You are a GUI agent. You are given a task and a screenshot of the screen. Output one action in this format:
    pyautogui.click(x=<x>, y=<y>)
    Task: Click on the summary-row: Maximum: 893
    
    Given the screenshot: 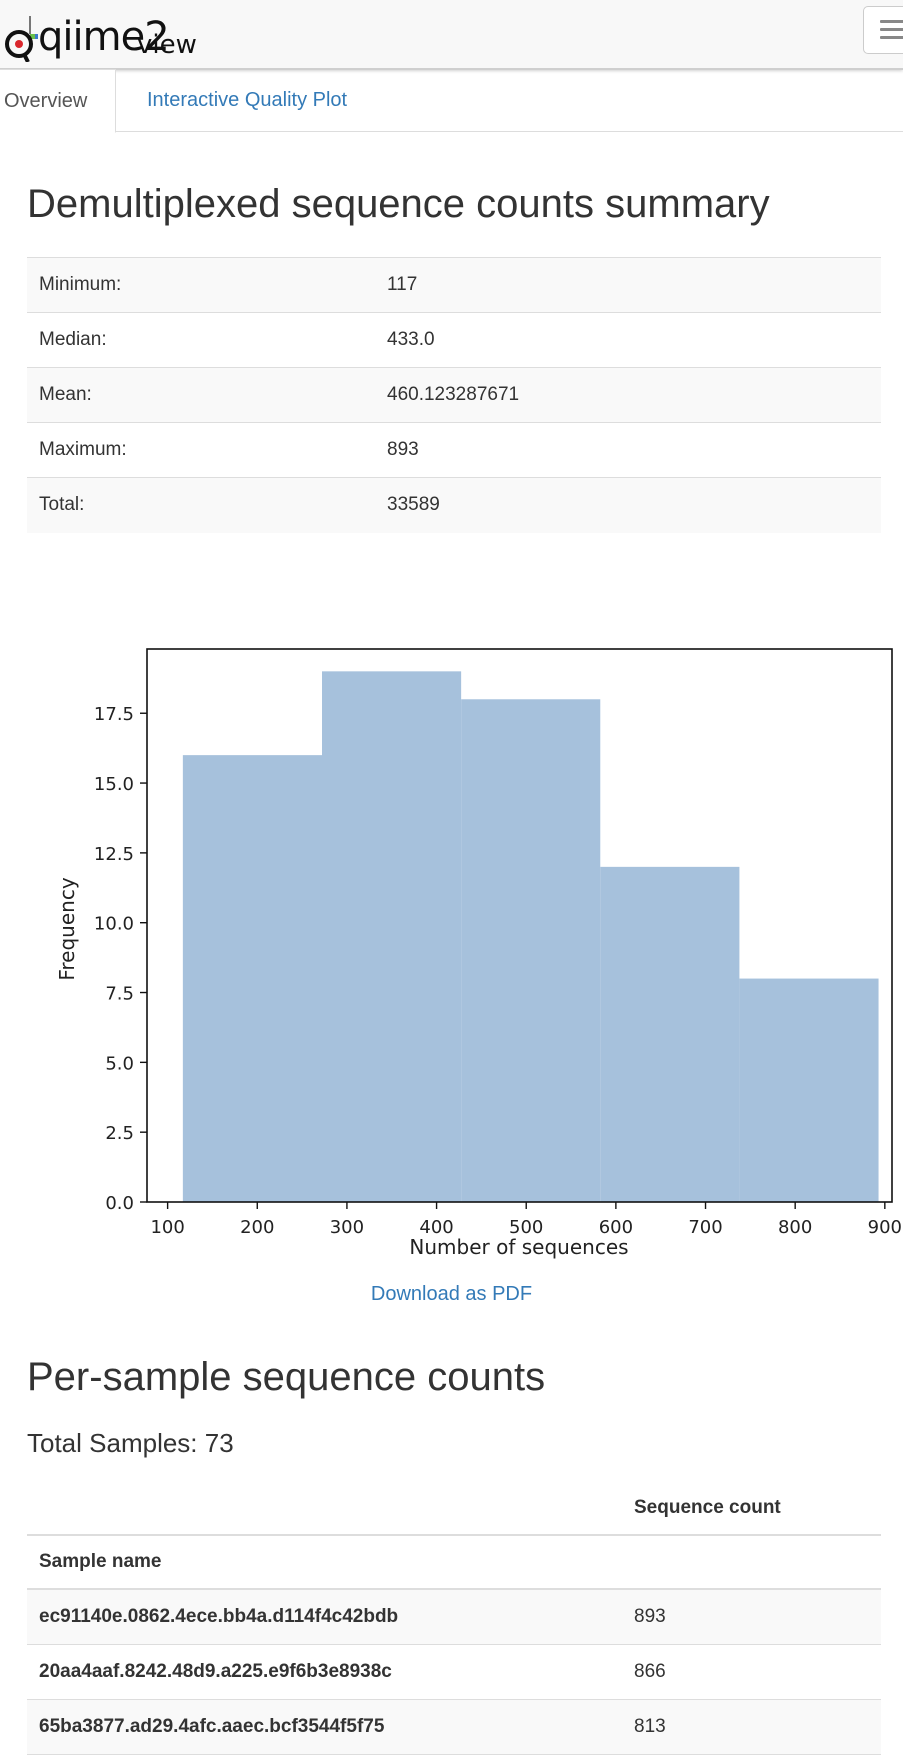 What is the action you would take?
    pyautogui.click(x=454, y=450)
    